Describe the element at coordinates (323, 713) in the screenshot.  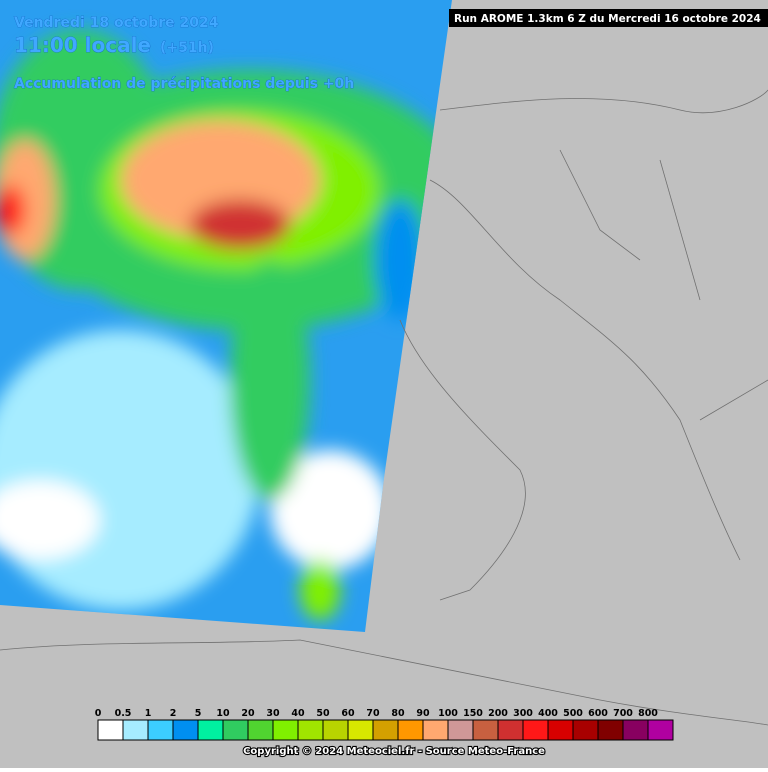
I see `legend-label: 50` at that location.